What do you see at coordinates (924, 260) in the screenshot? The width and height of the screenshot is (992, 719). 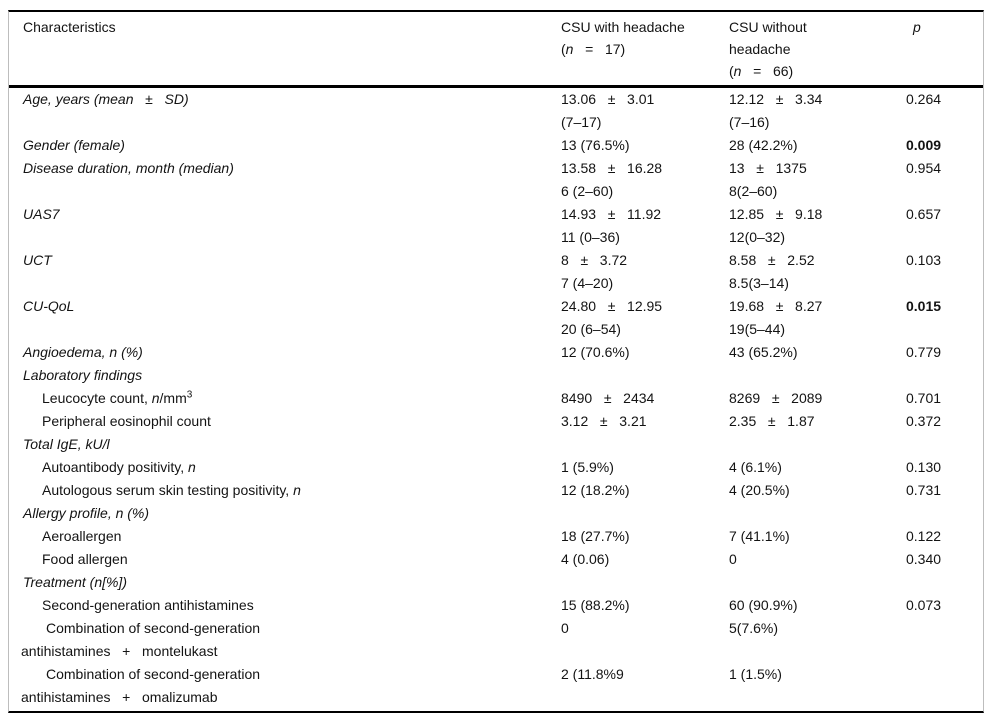 I see `cell-value-line: 0.103` at bounding box center [924, 260].